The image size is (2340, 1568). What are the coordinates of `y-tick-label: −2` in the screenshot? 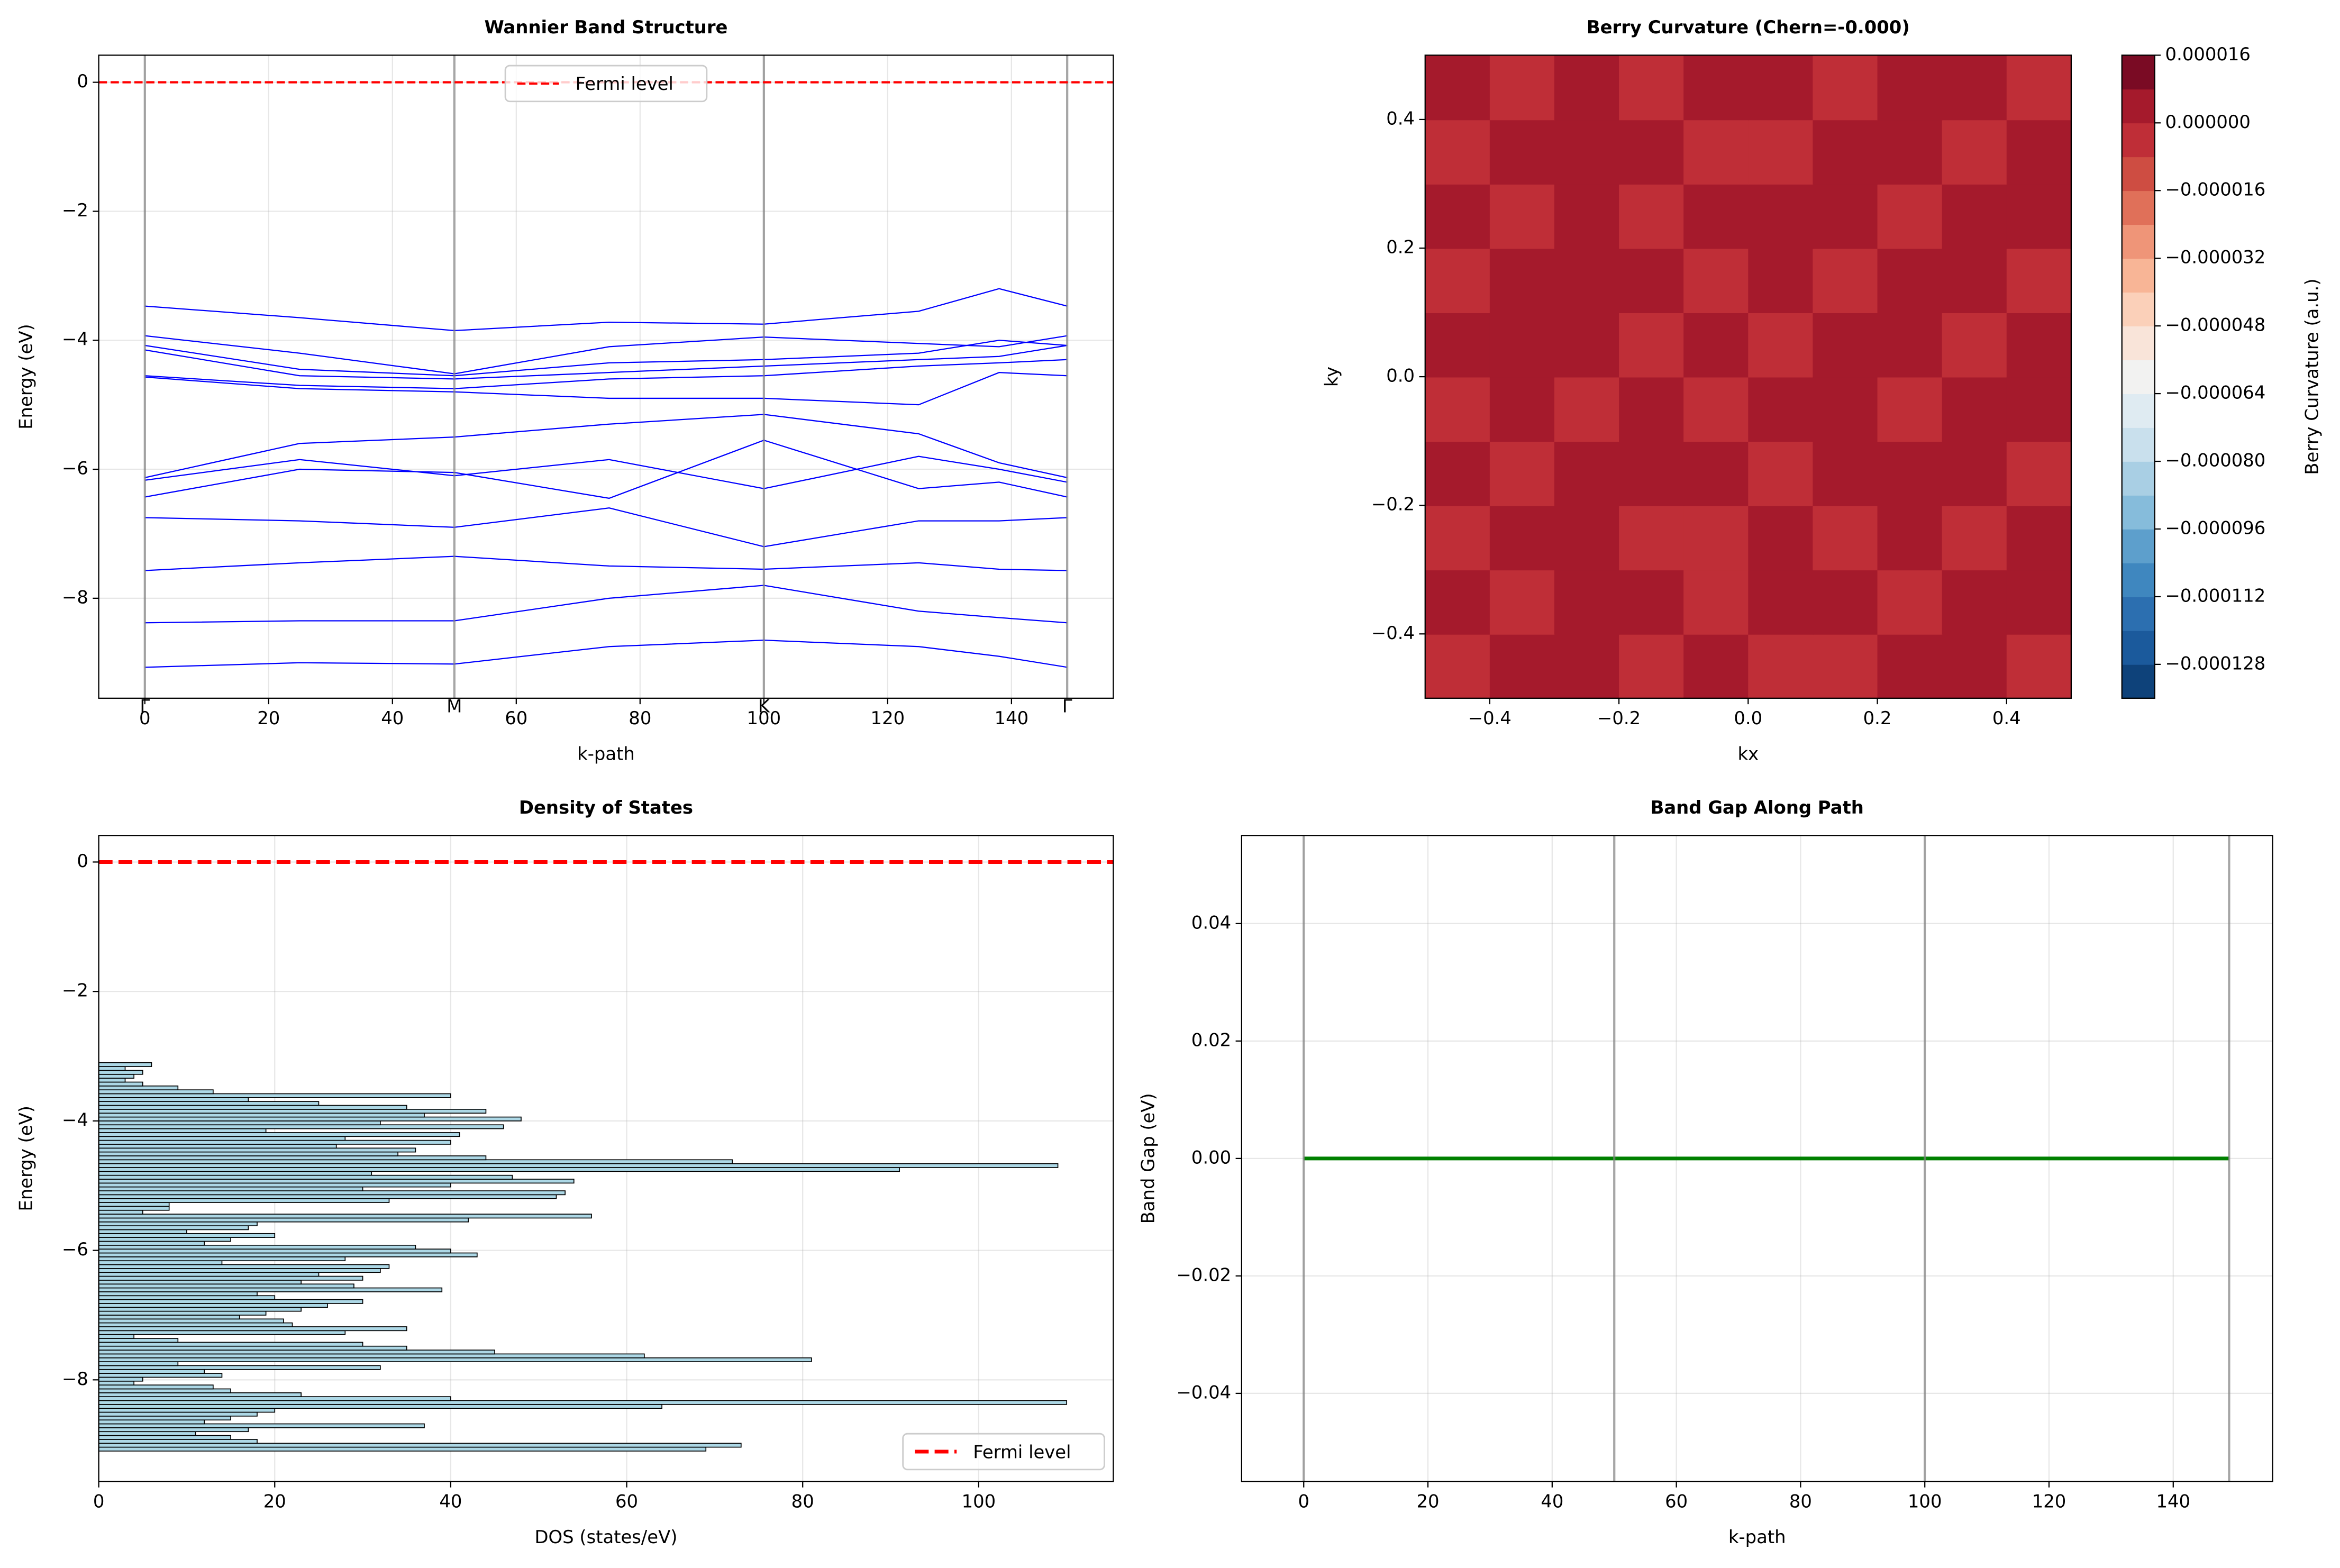 It's located at (75, 211).